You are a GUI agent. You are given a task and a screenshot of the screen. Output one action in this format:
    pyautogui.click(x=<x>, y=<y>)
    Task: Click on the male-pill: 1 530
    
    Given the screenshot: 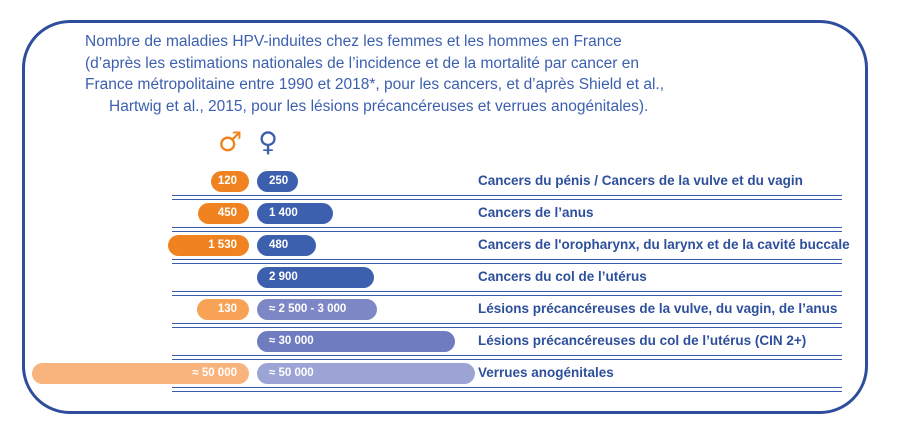 What is the action you would take?
    pyautogui.click(x=208, y=245)
    